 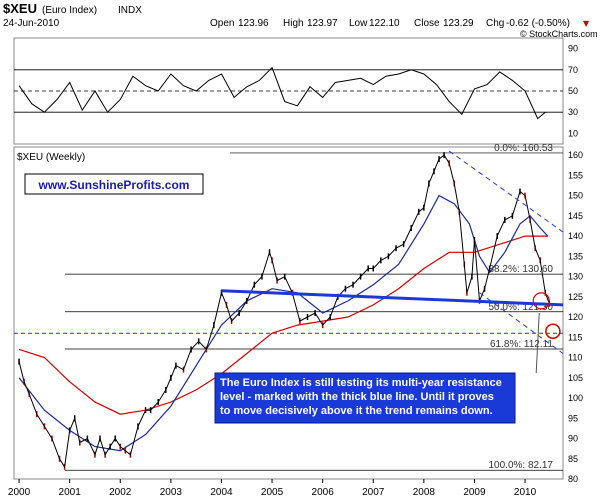 What do you see at coordinates (495, 23) in the screenshot?
I see `chg-label: Chg` at bounding box center [495, 23].